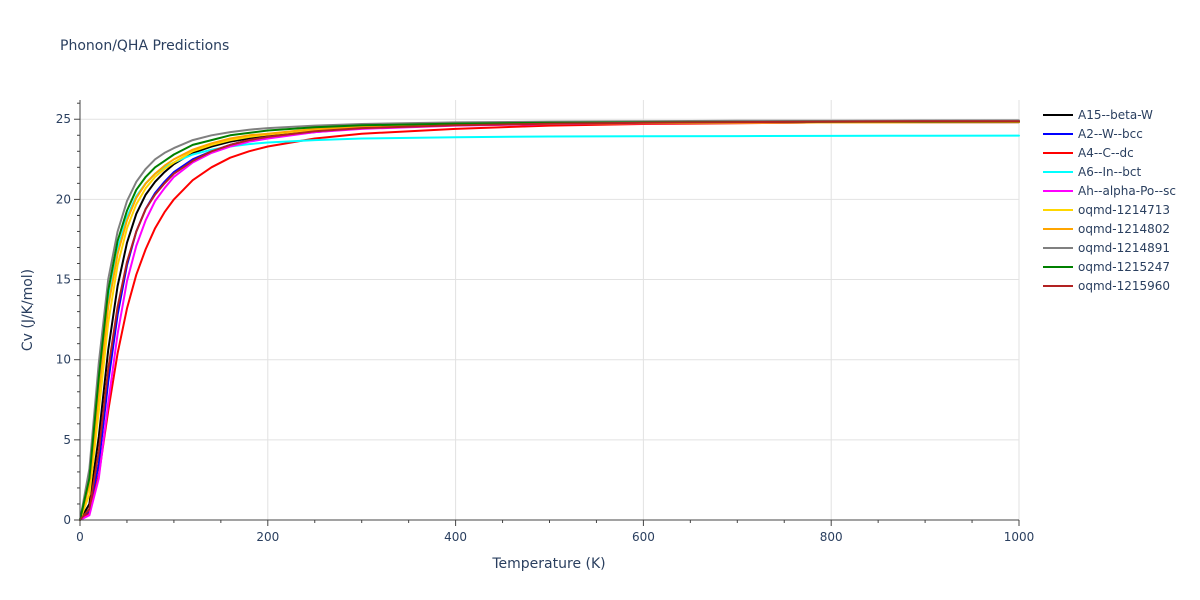 The height and width of the screenshot is (600, 1200). I want to click on legend-item-oqmd-1215247: oqmd-1215247, so click(1106, 267).